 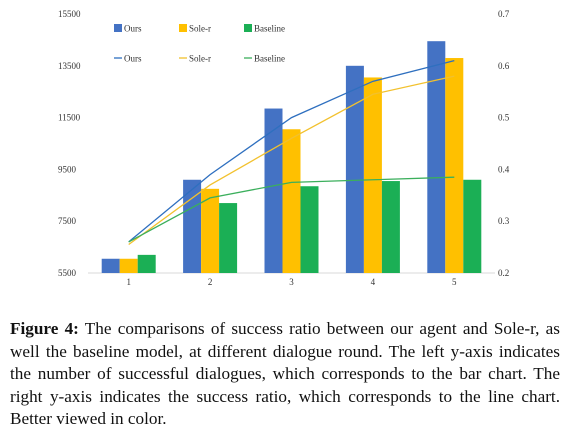 I want to click on left-tick-label: 7500, so click(x=67, y=221).